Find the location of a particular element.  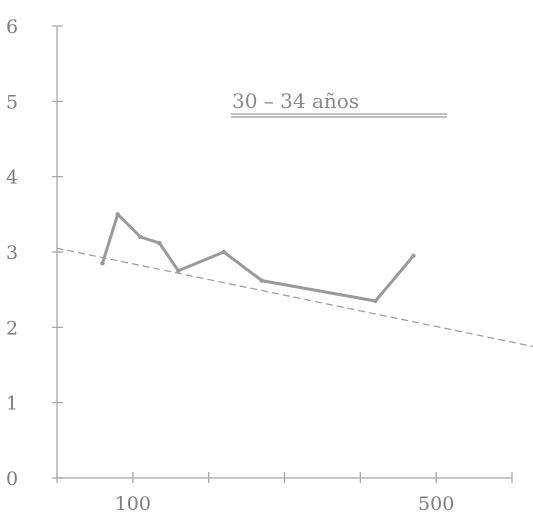

y-tick-label: 3 is located at coordinates (12, 253).